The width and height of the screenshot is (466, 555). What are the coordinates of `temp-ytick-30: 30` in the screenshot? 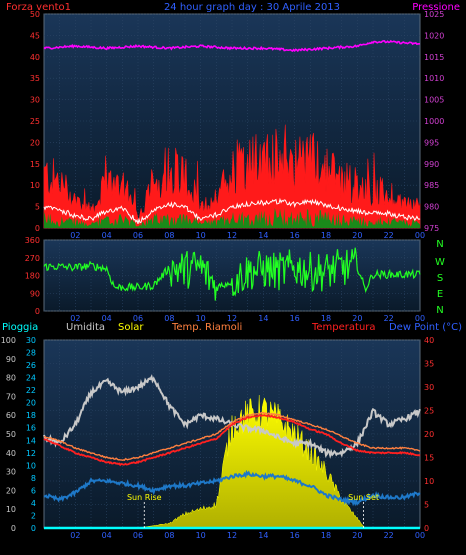 It's located at (429, 387).